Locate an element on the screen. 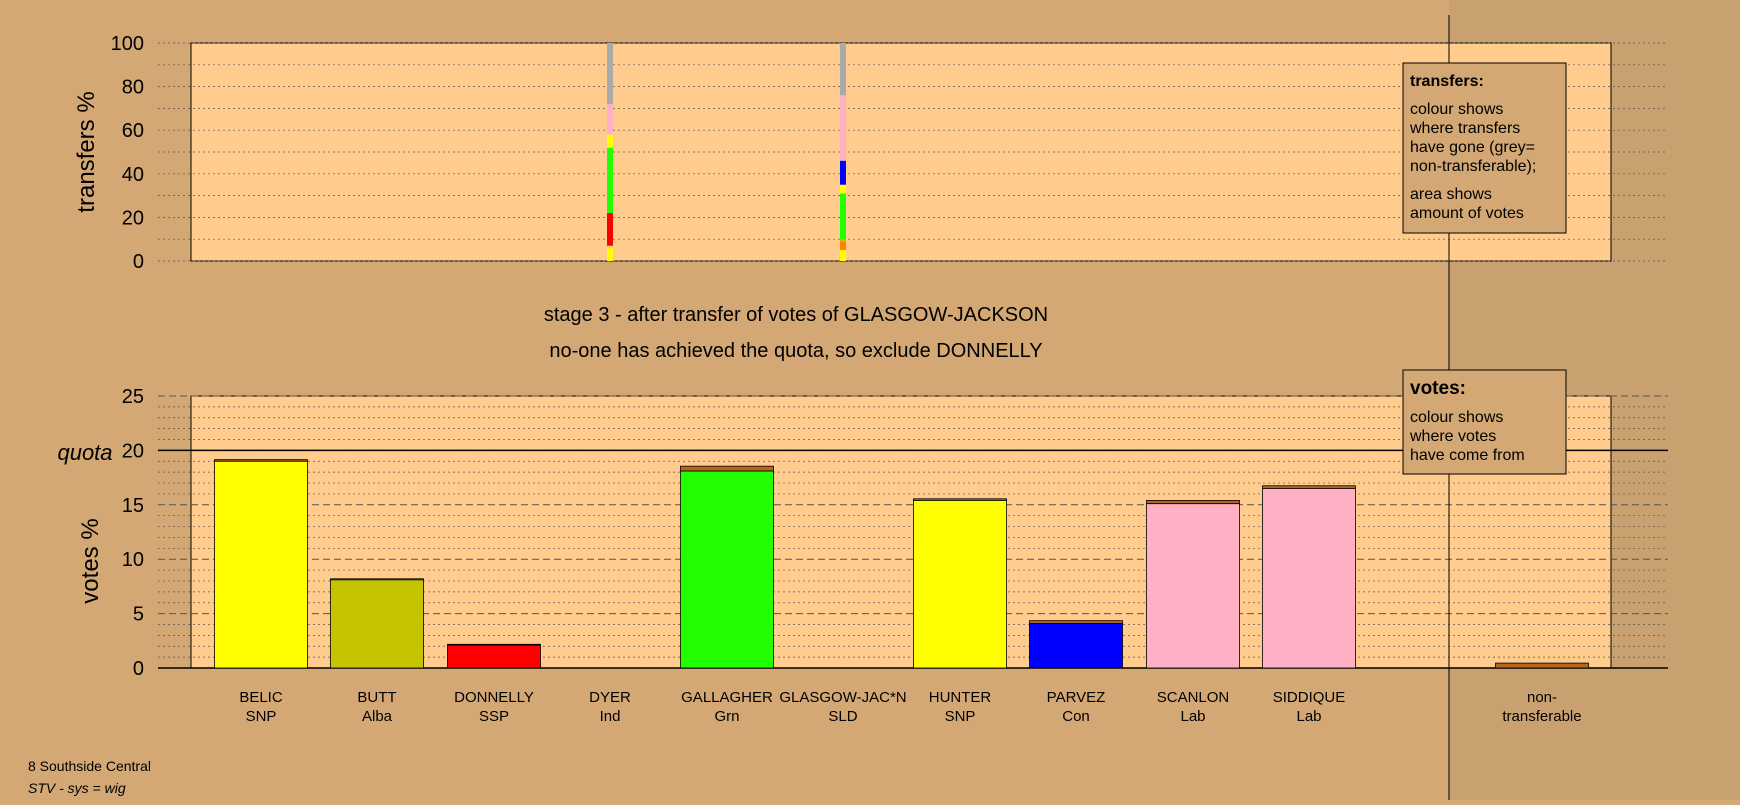 The image size is (1740, 805). candidate-name: PARVEZ is located at coordinates (1076, 697).